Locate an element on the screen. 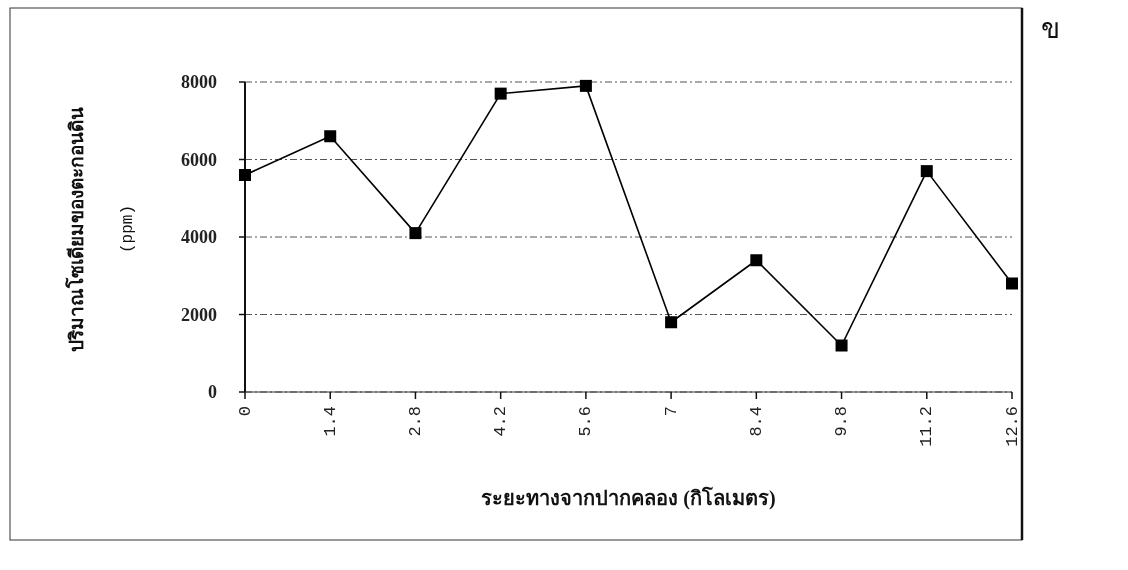 This screenshot has height=570, width=1128. x-tick-label: 1.4 is located at coordinates (330, 421).